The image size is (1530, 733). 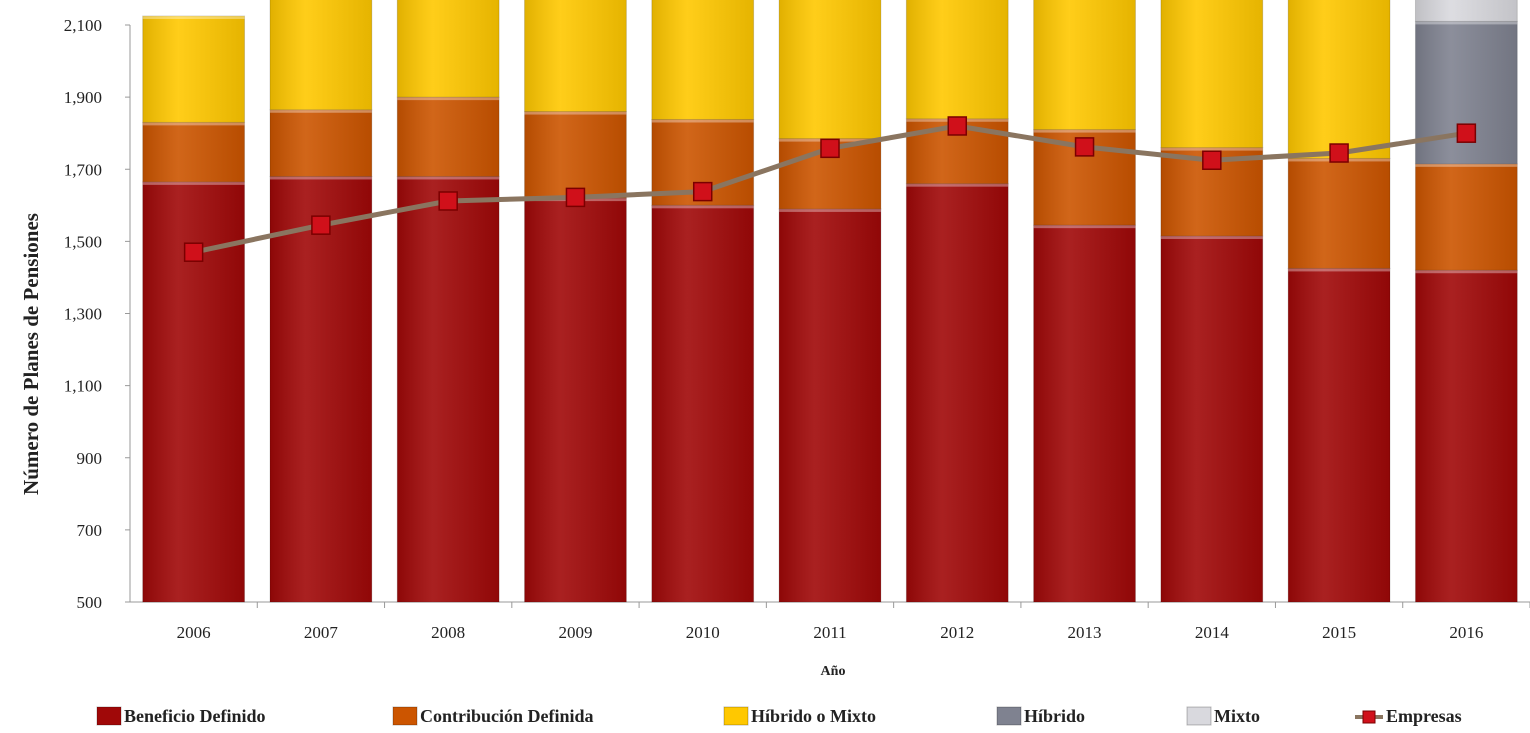 I want to click on empresas-point-2007, so click(x=321, y=225).